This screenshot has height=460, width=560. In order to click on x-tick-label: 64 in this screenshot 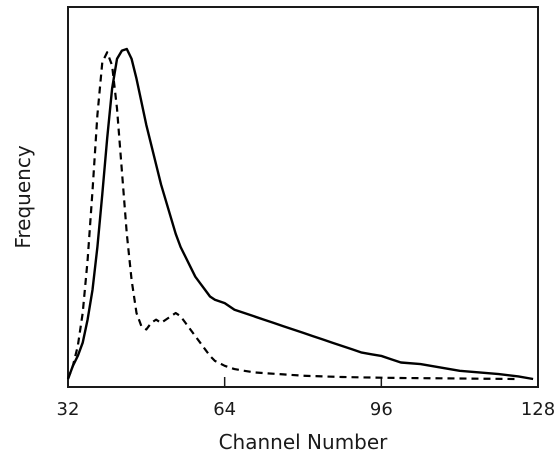, I will do `click(224, 409)`.